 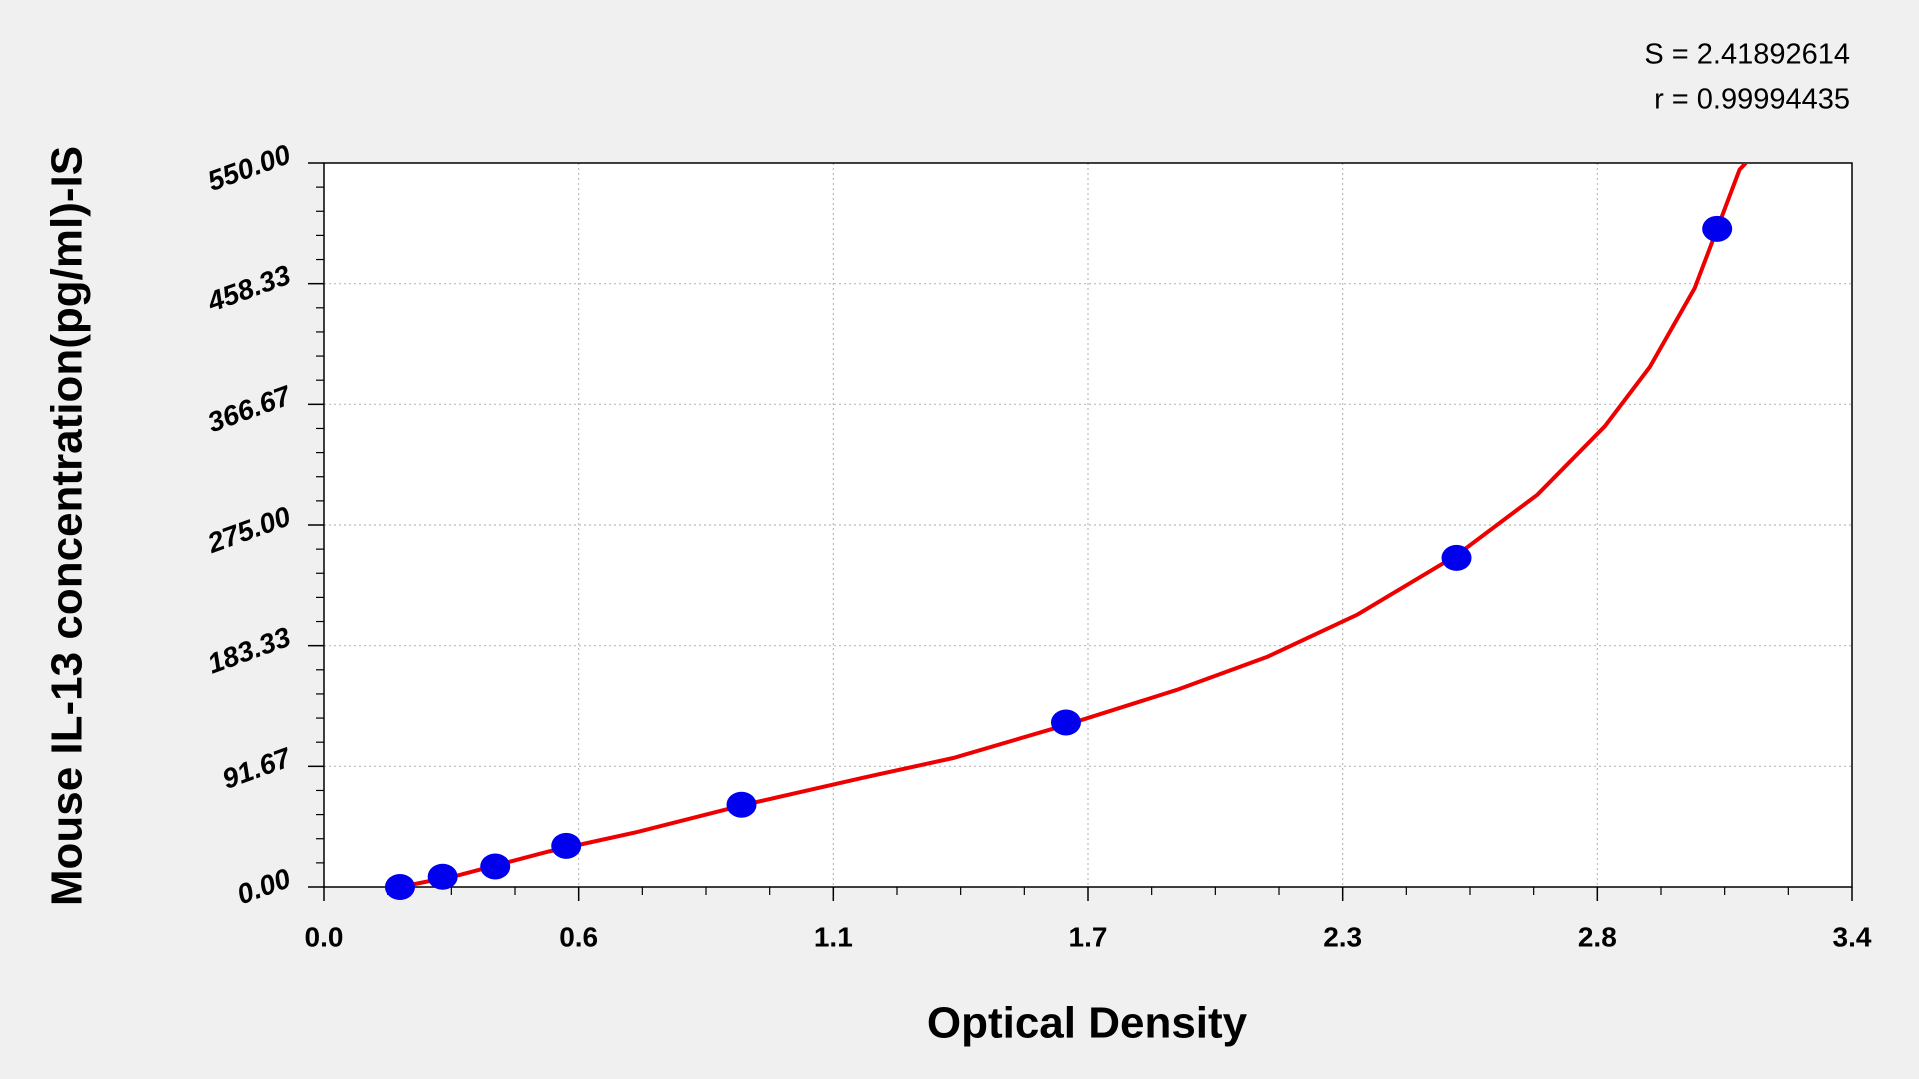 What do you see at coordinates (249, 167) in the screenshot?
I see `y-tick-label: 550.00` at bounding box center [249, 167].